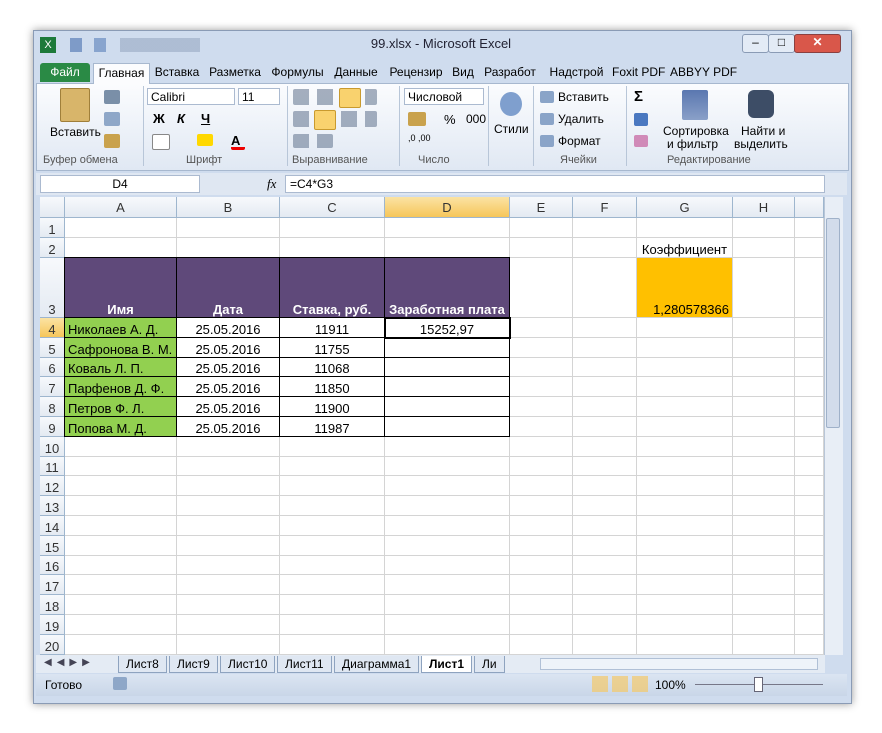 This screenshot has width=882, height=733. Describe the element at coordinates (52, 427) in the screenshot. I see `row-header: 9` at that location.